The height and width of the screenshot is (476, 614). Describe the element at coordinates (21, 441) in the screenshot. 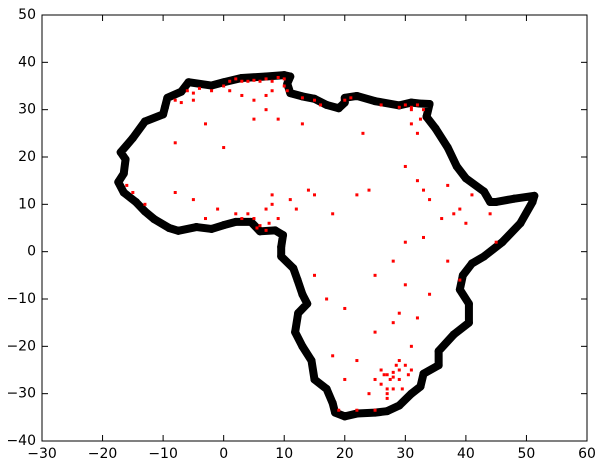

I see `y-tick-label: −40` at that location.